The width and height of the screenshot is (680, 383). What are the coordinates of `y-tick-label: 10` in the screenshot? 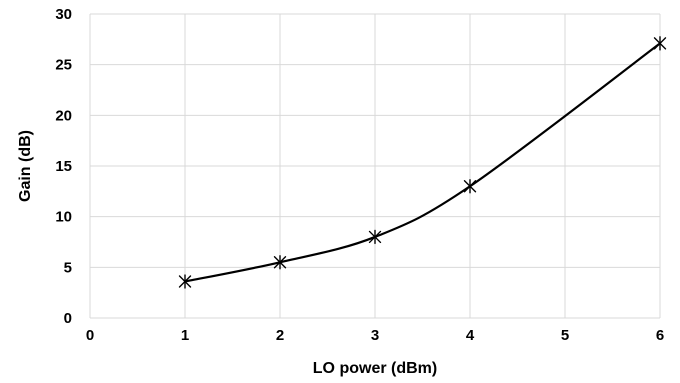 It's located at (63, 217).